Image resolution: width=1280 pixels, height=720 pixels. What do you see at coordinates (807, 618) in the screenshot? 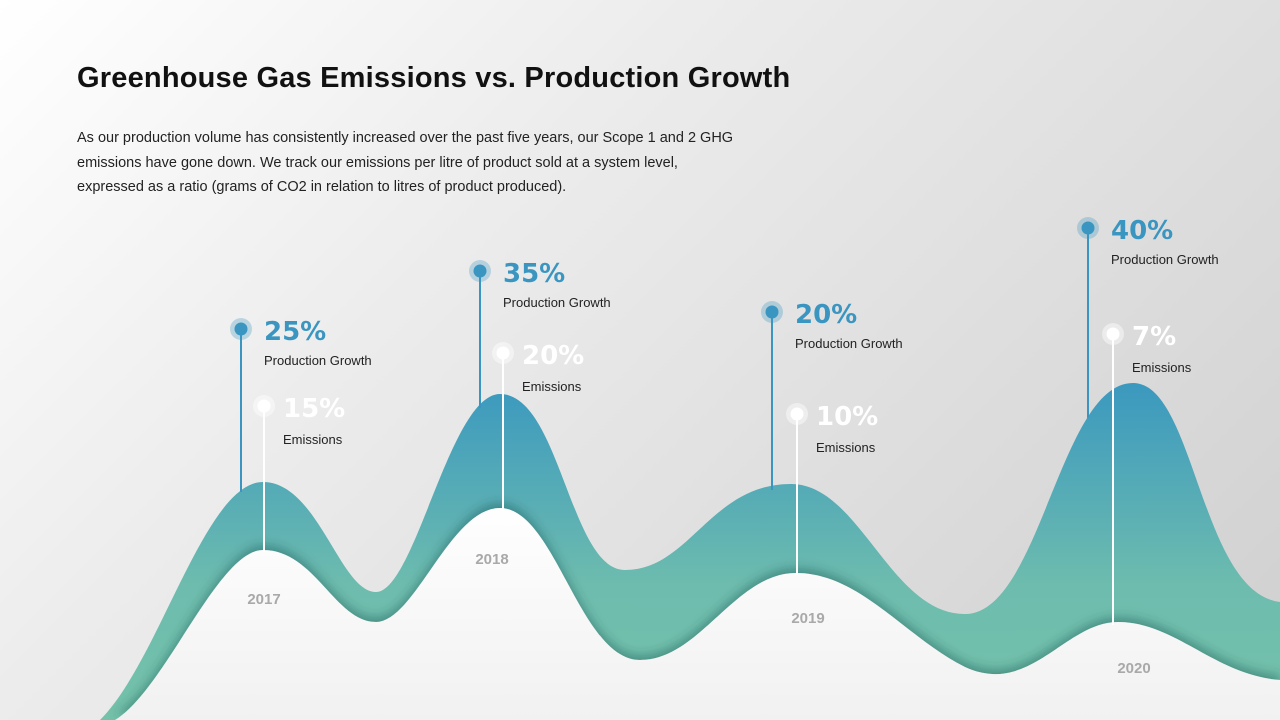
I see `year-tick-label: 2019` at bounding box center [807, 618].